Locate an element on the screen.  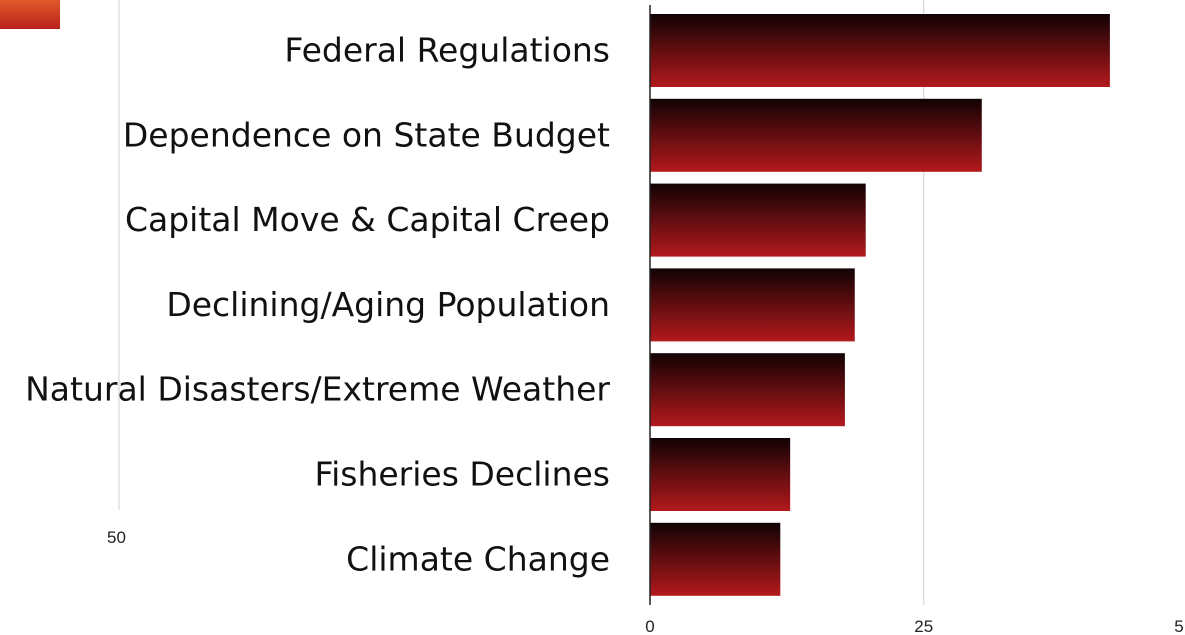
x-tick-label: 25 is located at coordinates (923, 626).